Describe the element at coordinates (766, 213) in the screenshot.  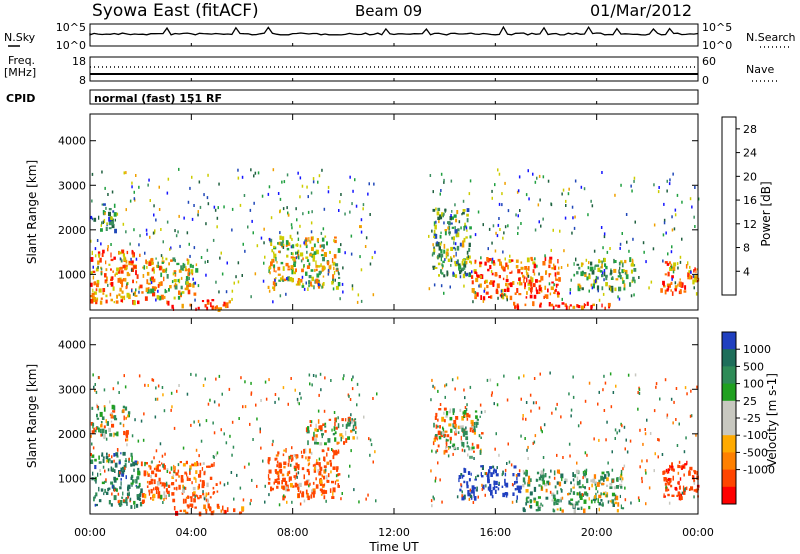
I see `power-colorbar-label: Power [dB]` at that location.